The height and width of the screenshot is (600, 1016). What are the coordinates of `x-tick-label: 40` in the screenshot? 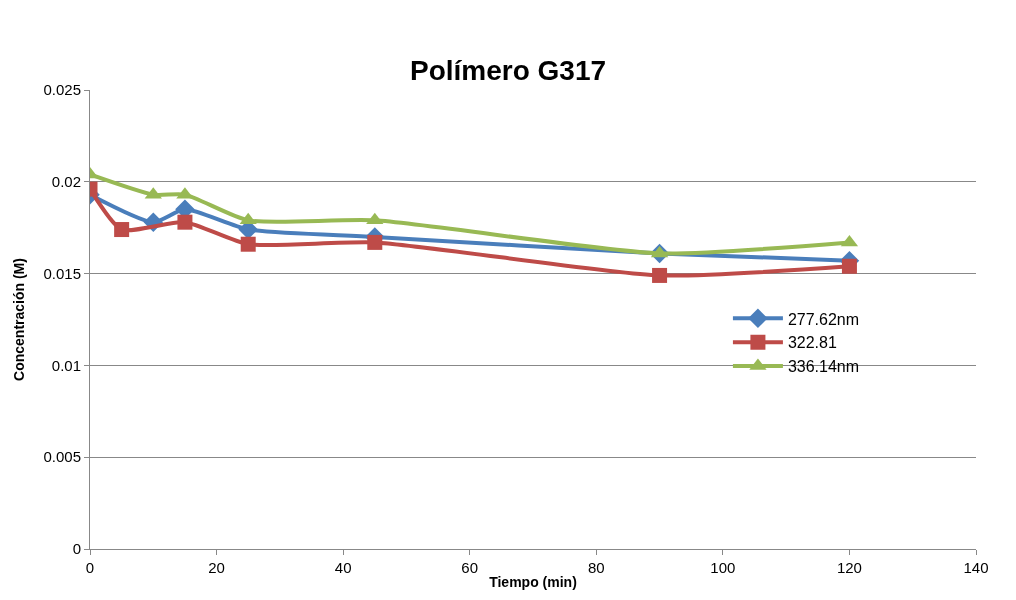 It's located at (343, 567).